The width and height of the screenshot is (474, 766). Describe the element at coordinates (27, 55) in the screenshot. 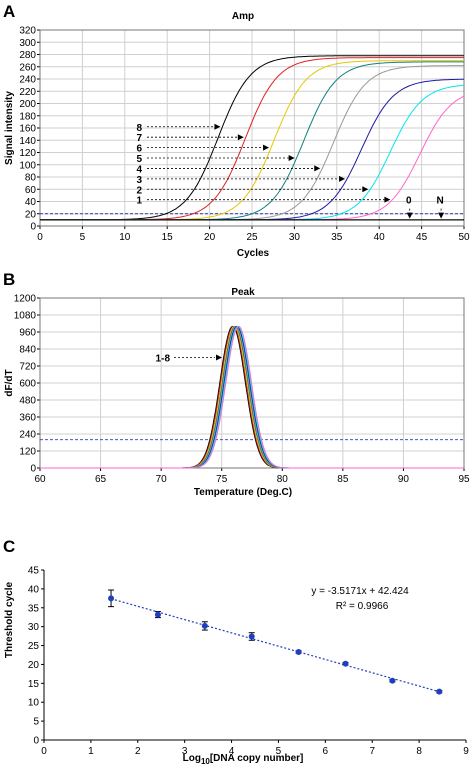

I see `panel-a-ytick-label: 280` at that location.